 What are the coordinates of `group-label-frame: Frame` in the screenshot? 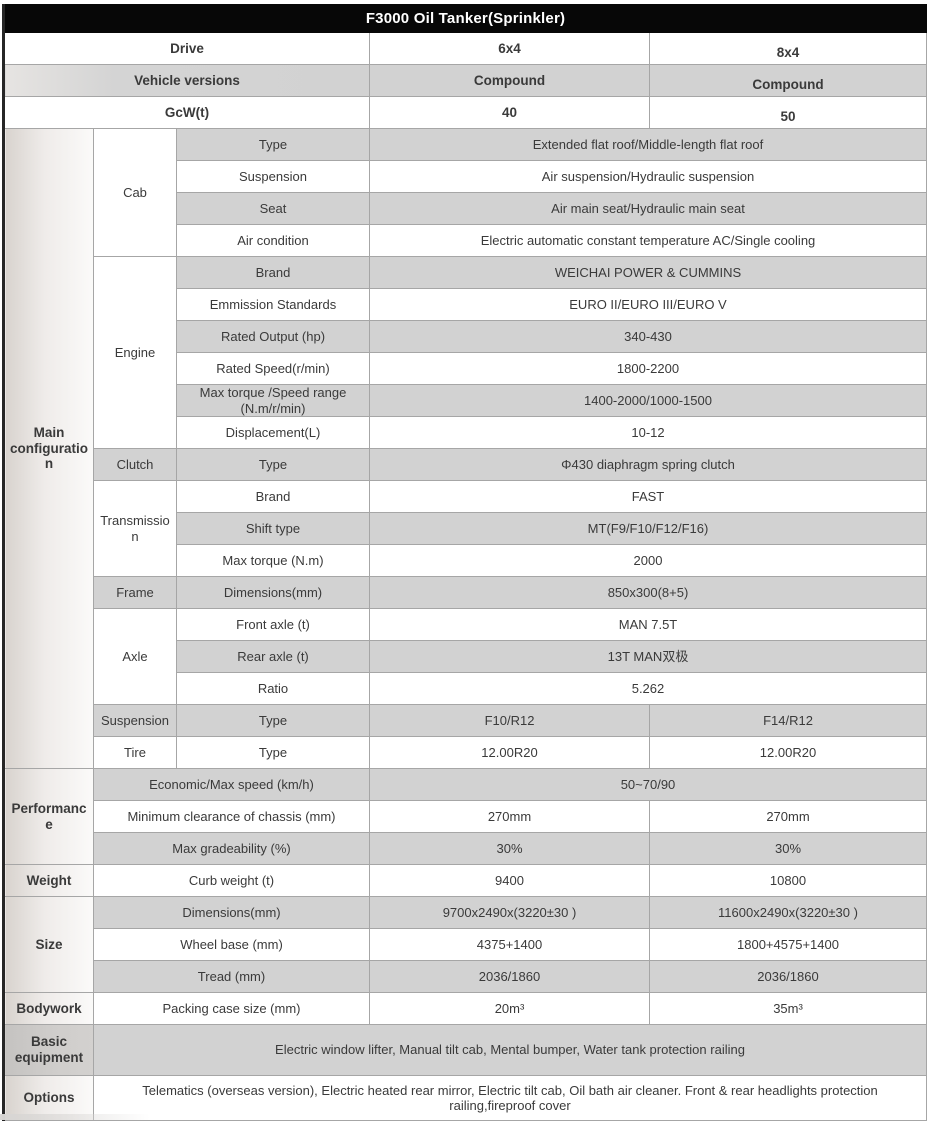 It's located at (135, 592).